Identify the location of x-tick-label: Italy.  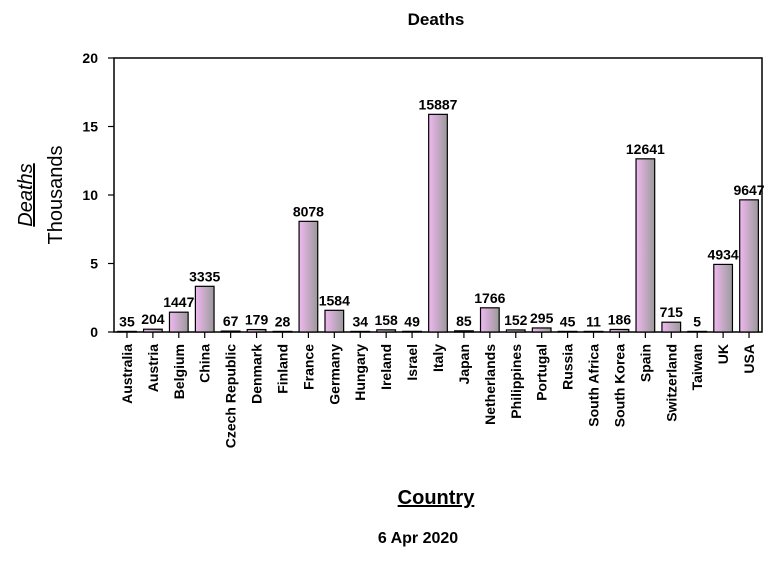
(438, 358).